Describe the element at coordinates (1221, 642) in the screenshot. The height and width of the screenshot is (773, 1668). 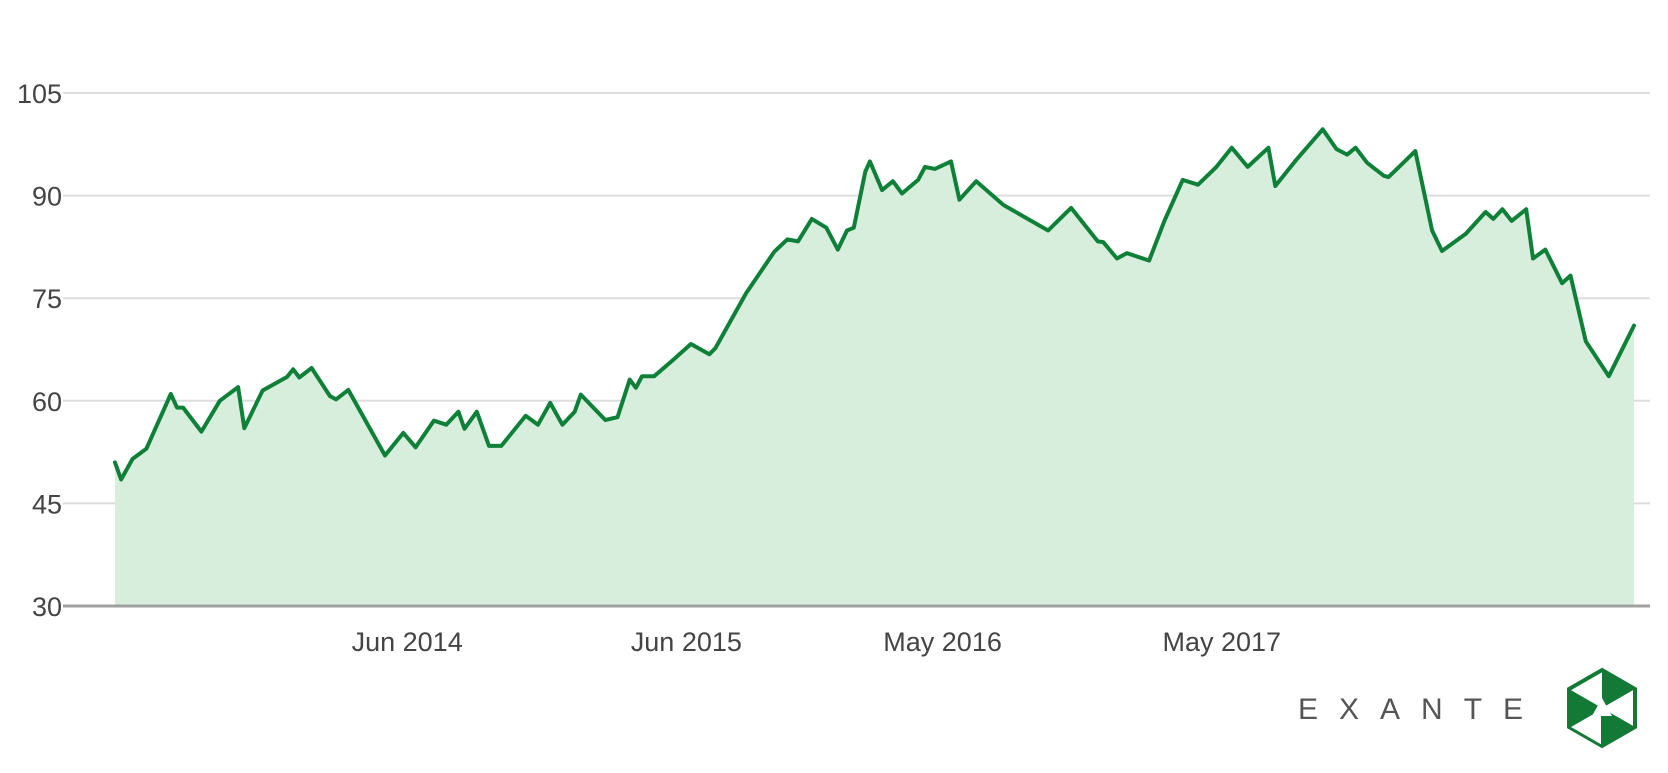
I see `x-tick-label: May 2017` at that location.